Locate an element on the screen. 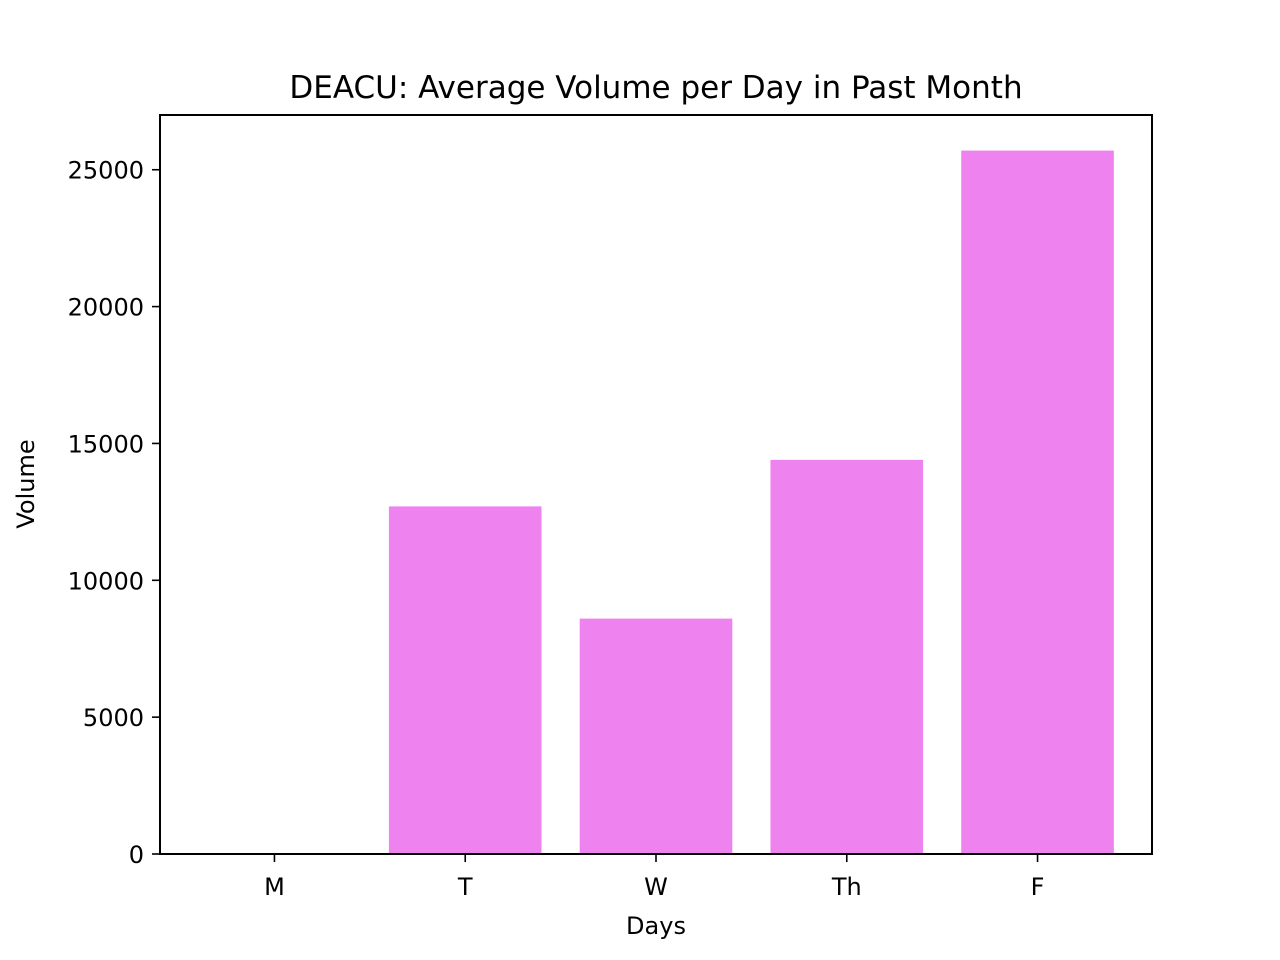 The height and width of the screenshot is (960, 1280). y-tick-label: 5000 is located at coordinates (113, 718).